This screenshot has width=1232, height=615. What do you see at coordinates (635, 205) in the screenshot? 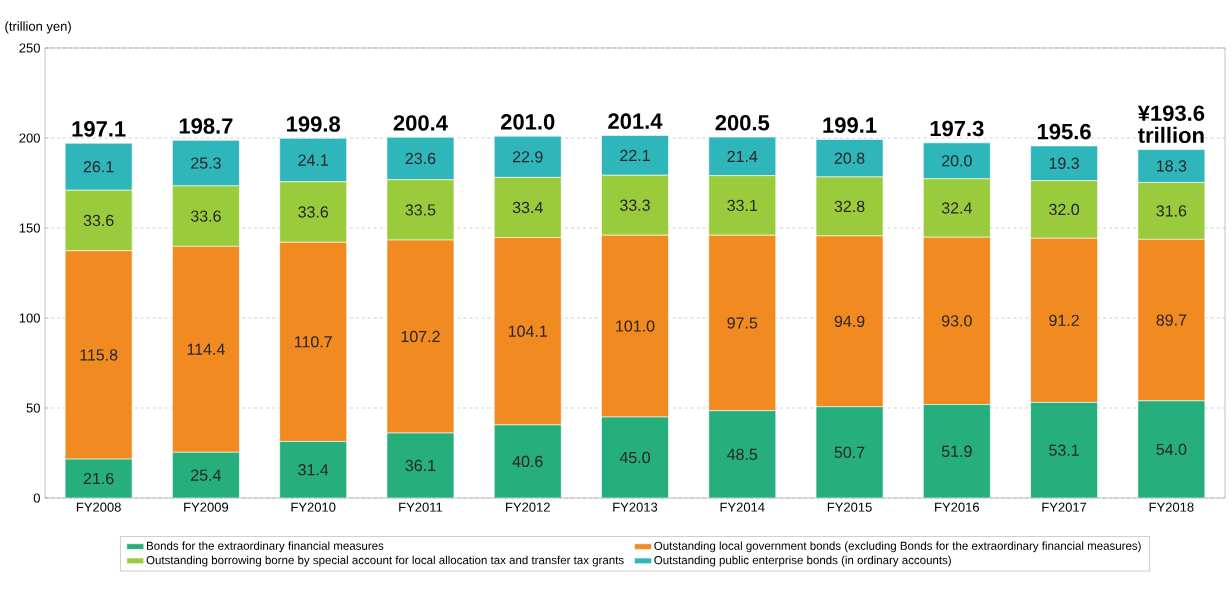
I see `data-label: 33.3` at bounding box center [635, 205].